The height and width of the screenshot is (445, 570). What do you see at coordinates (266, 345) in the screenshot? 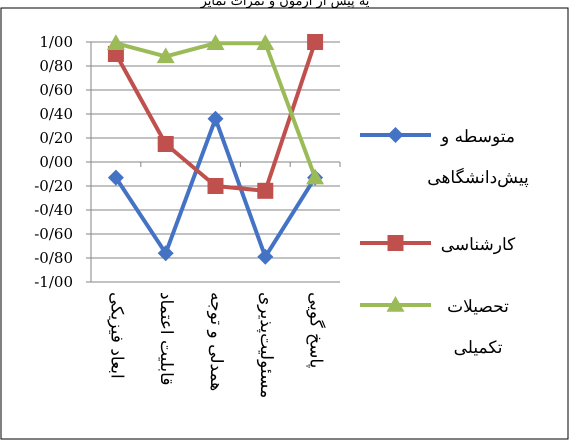
I see `x-tick-label: مسئولیت‌پذیری` at bounding box center [266, 345].